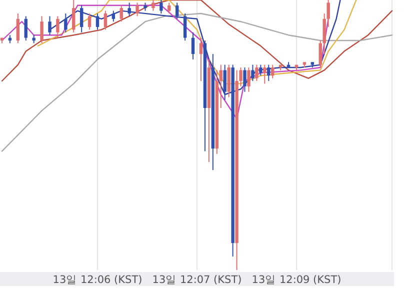 Image resolution: width=404 pixels, height=293 pixels. What do you see at coordinates (97, 280) in the screenshot?
I see `x-tick-label: 13일 12:06 (KST)` at bounding box center [97, 280].